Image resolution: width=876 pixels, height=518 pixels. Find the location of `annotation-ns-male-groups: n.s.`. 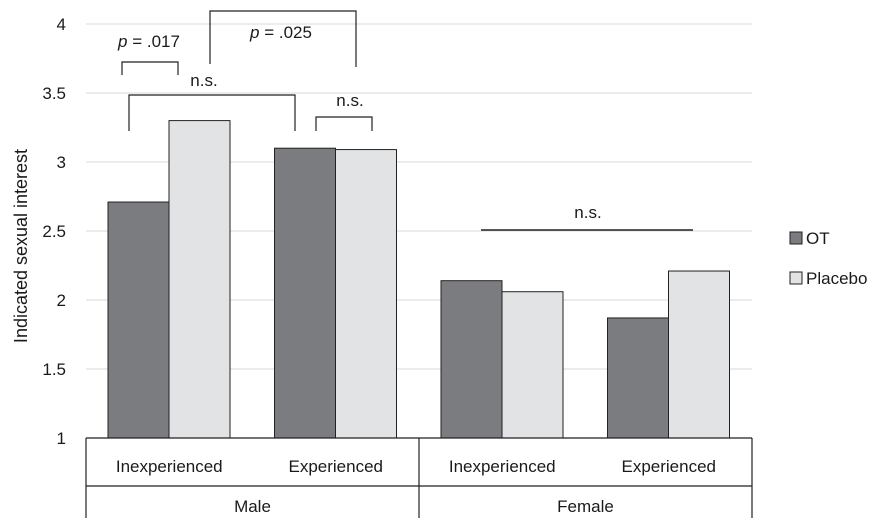

annotation-ns-male-groups: n.s. is located at coordinates (203, 80).